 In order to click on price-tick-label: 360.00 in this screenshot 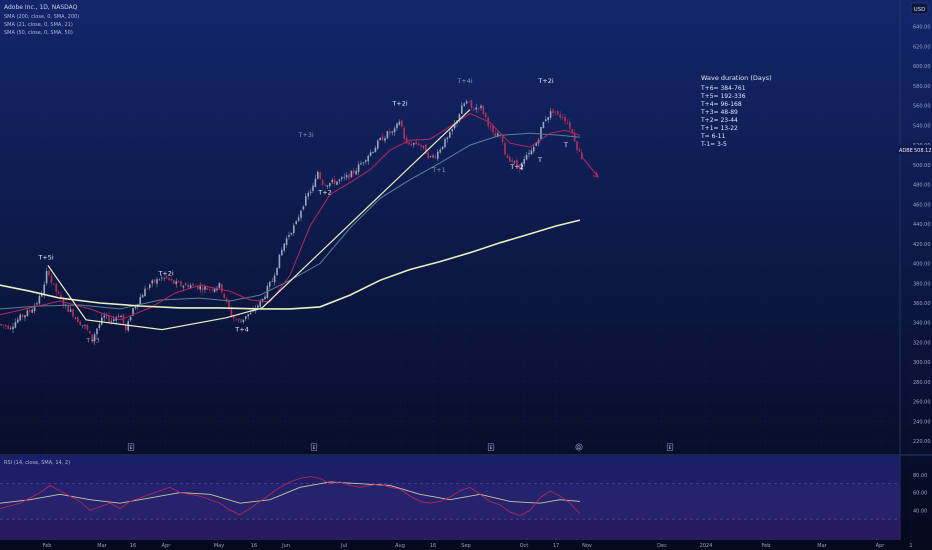, I will do `click(922, 304)`.